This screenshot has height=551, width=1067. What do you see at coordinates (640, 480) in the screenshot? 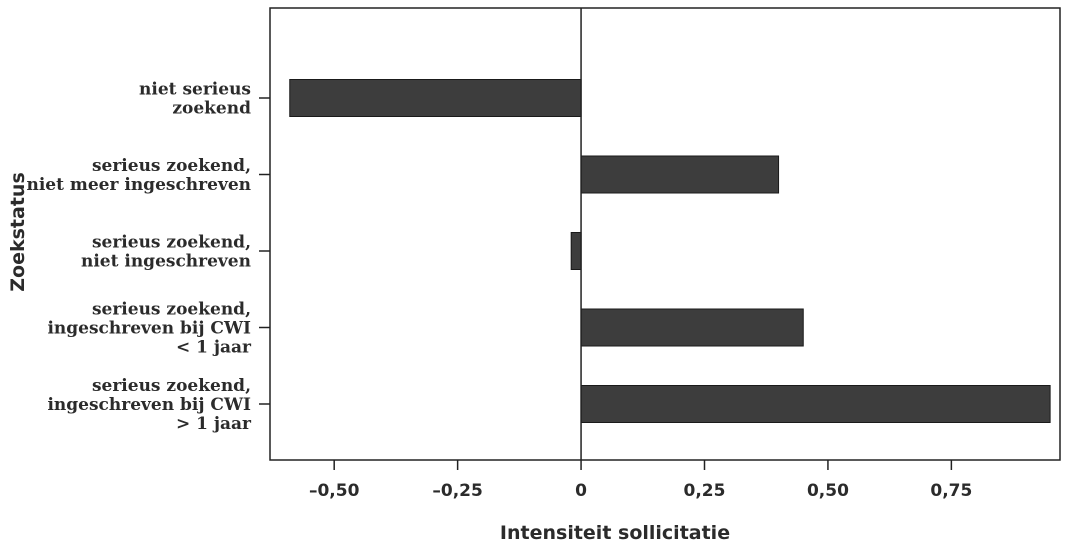
I see `x-ticks: –0,50 –0,25 0 0,25 0,50 0,75` at bounding box center [640, 480].